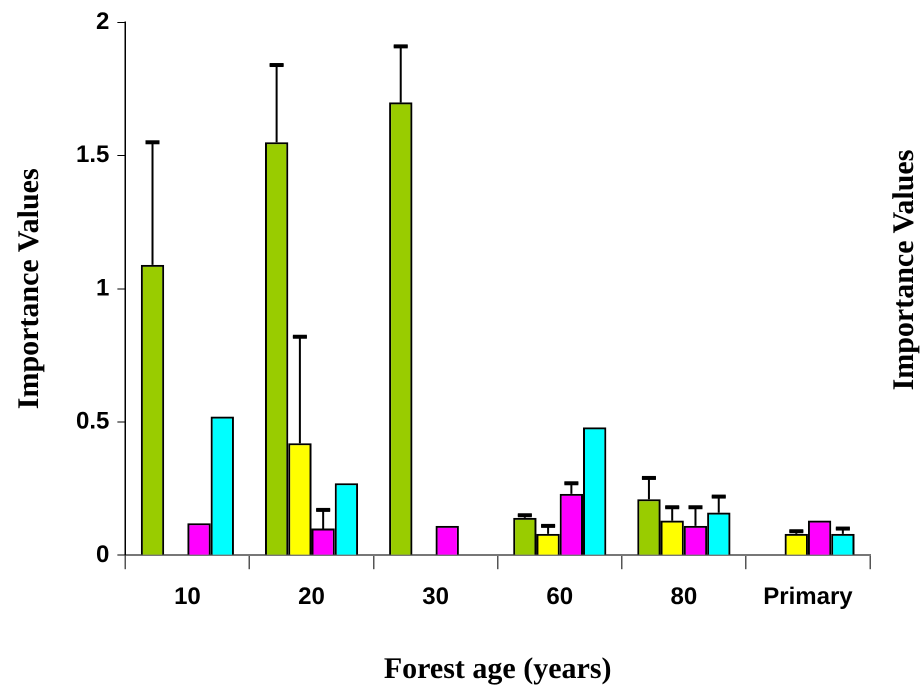 Image resolution: width=920 pixels, height=700 pixels. I want to click on y-tick-label: 1, so click(103, 288).